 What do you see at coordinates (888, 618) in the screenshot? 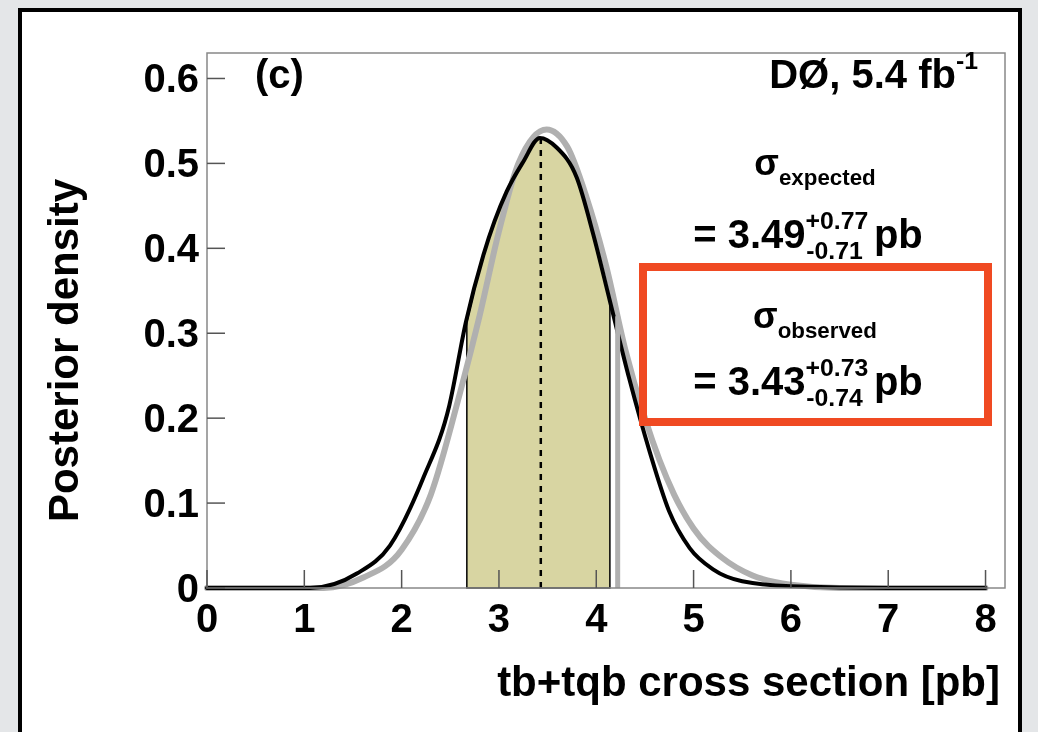
I see `x-tick-label: 7` at bounding box center [888, 618].